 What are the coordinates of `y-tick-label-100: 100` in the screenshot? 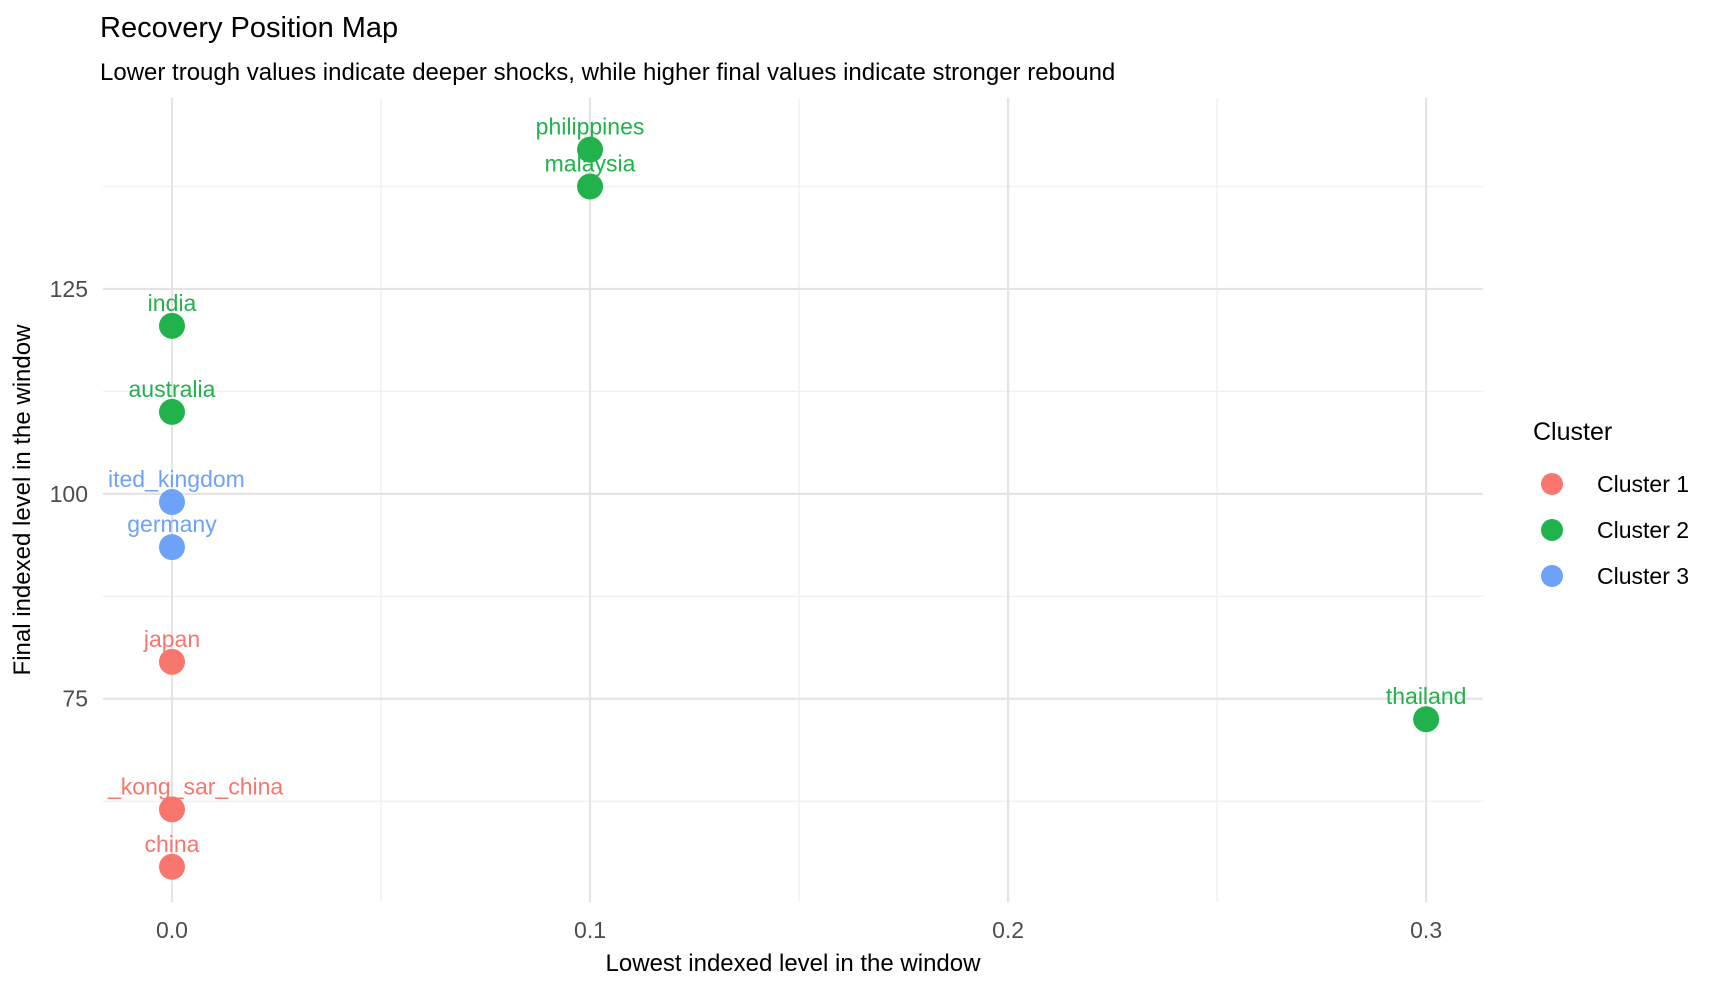 It's located at (69, 494).